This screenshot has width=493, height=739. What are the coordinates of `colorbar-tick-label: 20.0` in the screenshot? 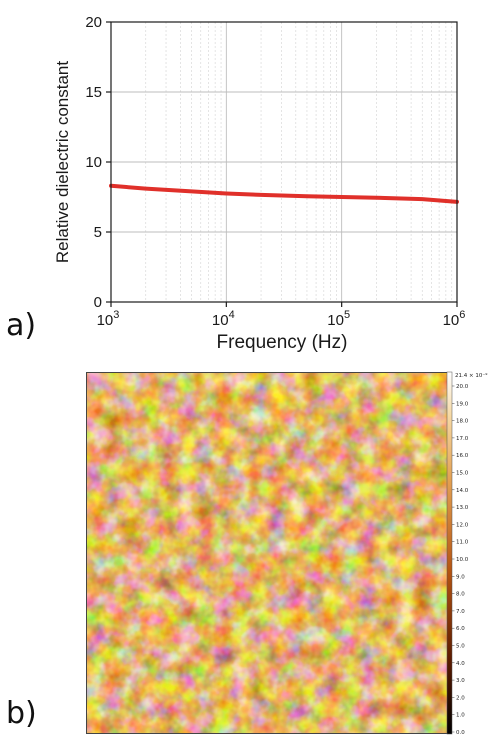 It's located at (462, 387).